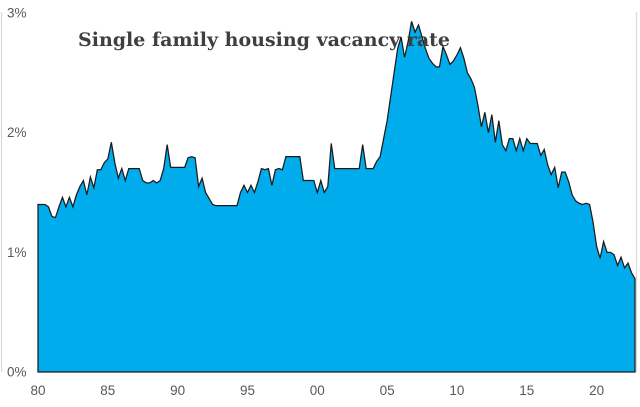  I want to click on y-axis-tick-label-3: 3%, so click(17, 13).